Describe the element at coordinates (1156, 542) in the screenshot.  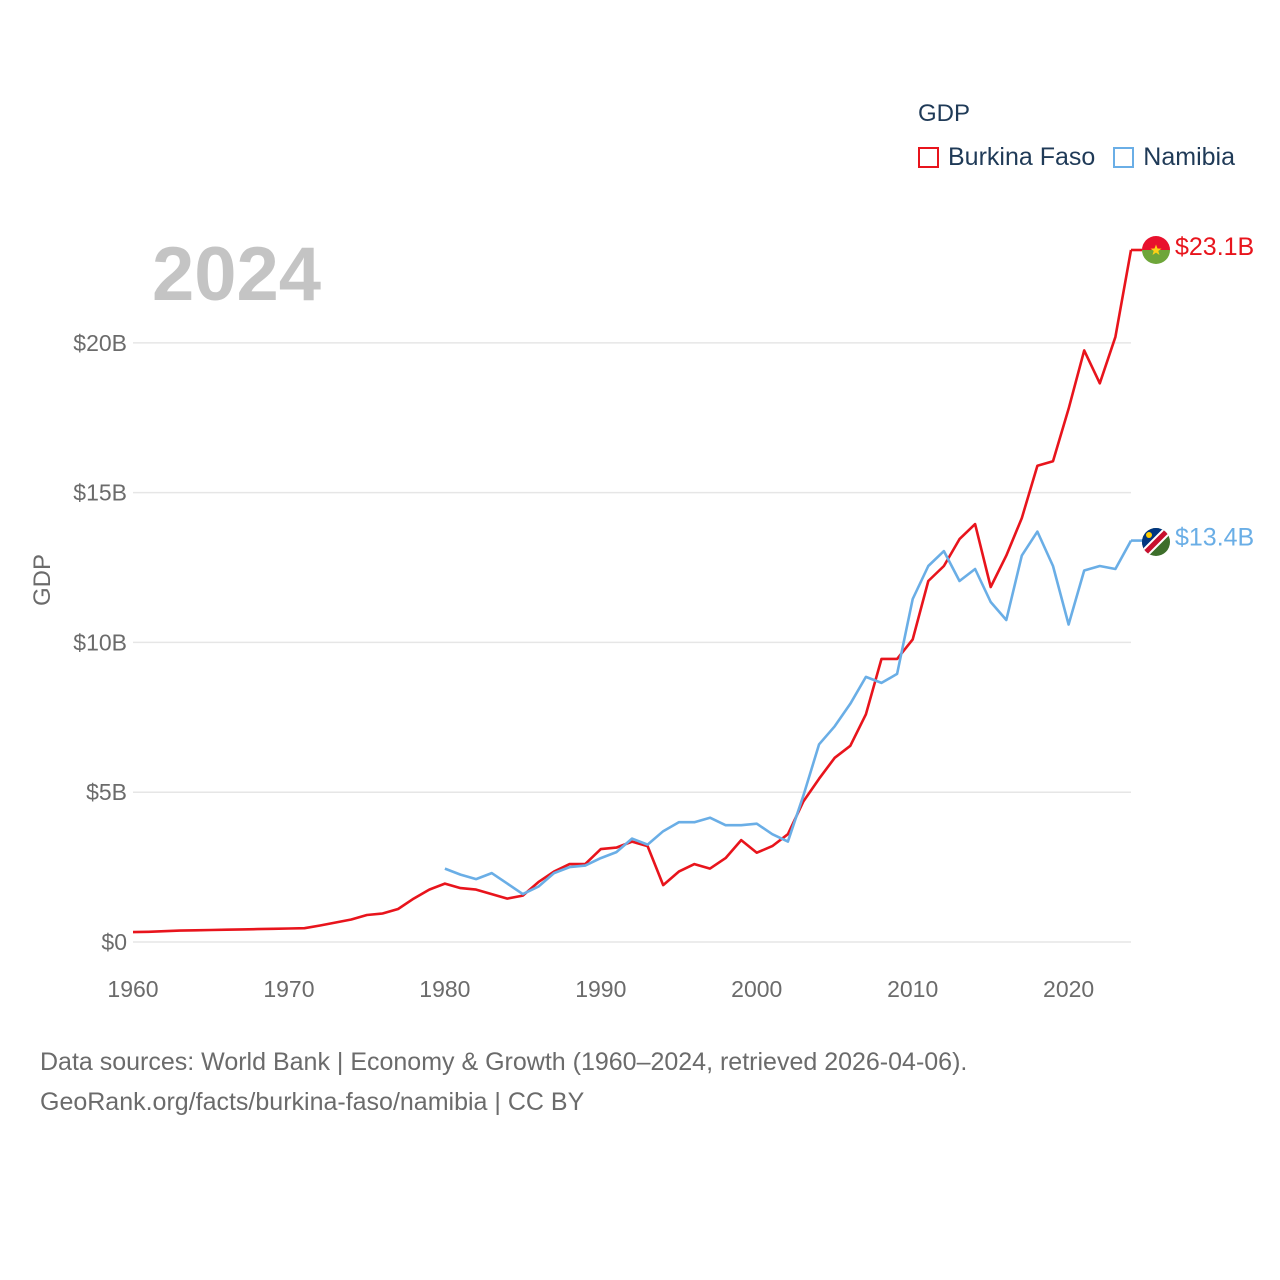
I see `namibia-flag-icon` at that location.